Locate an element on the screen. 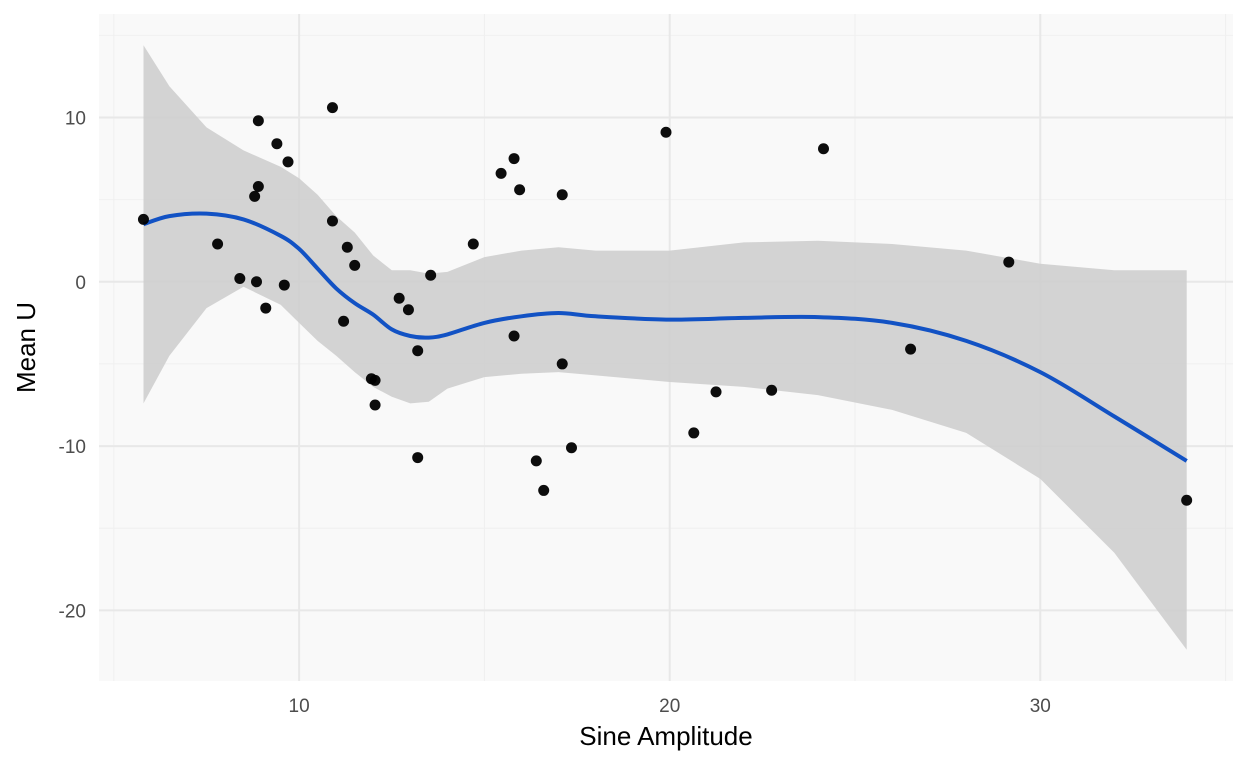 The width and height of the screenshot is (1248, 768). y-tick-label: 10 is located at coordinates (75, 119).